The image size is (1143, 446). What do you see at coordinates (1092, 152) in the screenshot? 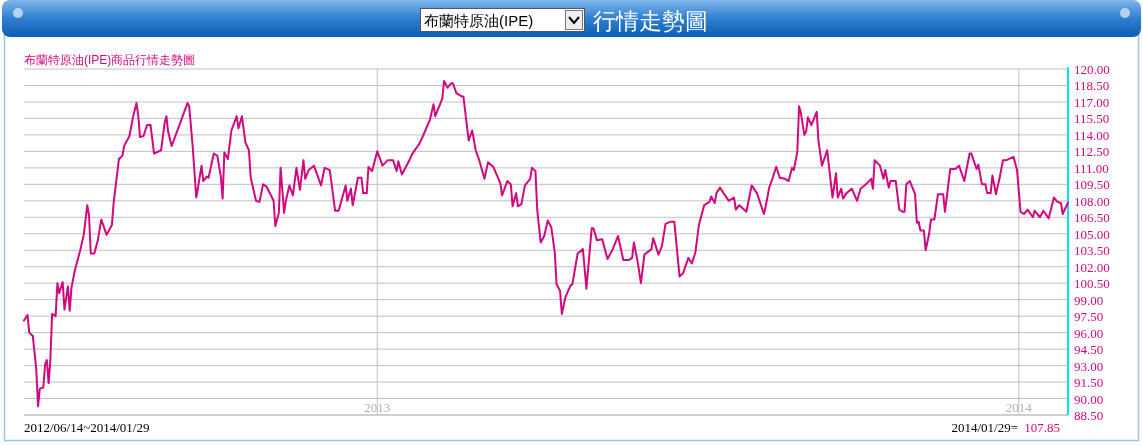
I see `y-tick-label: 112.50` at bounding box center [1092, 152].